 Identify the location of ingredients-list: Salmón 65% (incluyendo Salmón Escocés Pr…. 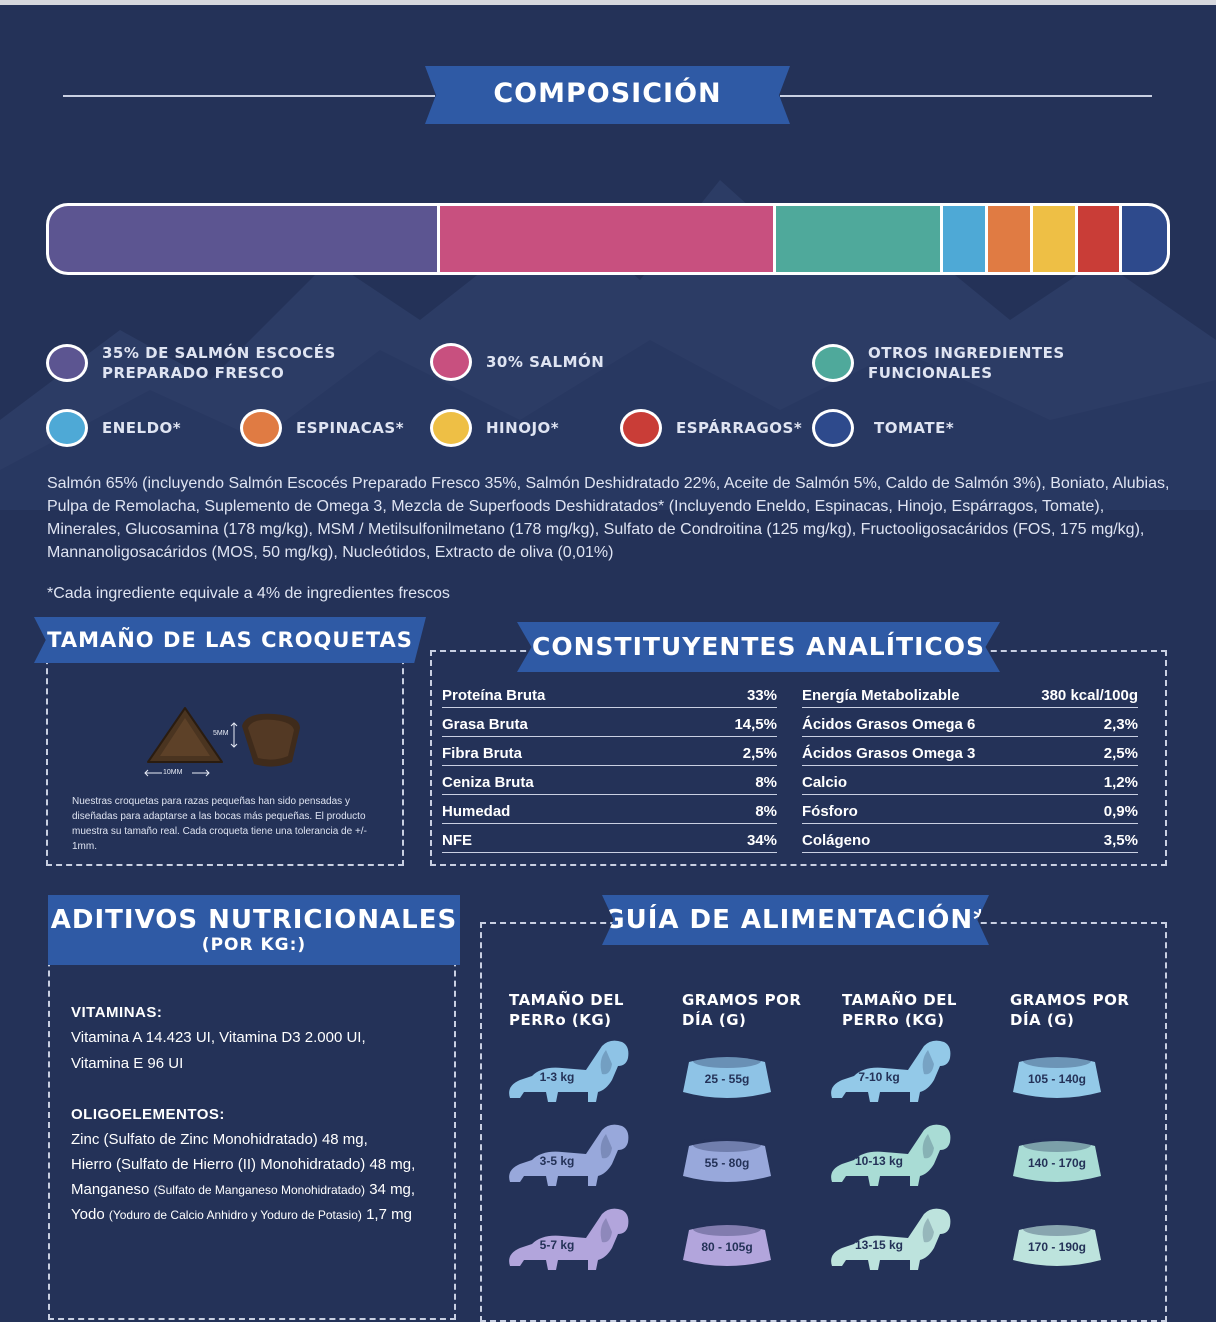
(608, 518).